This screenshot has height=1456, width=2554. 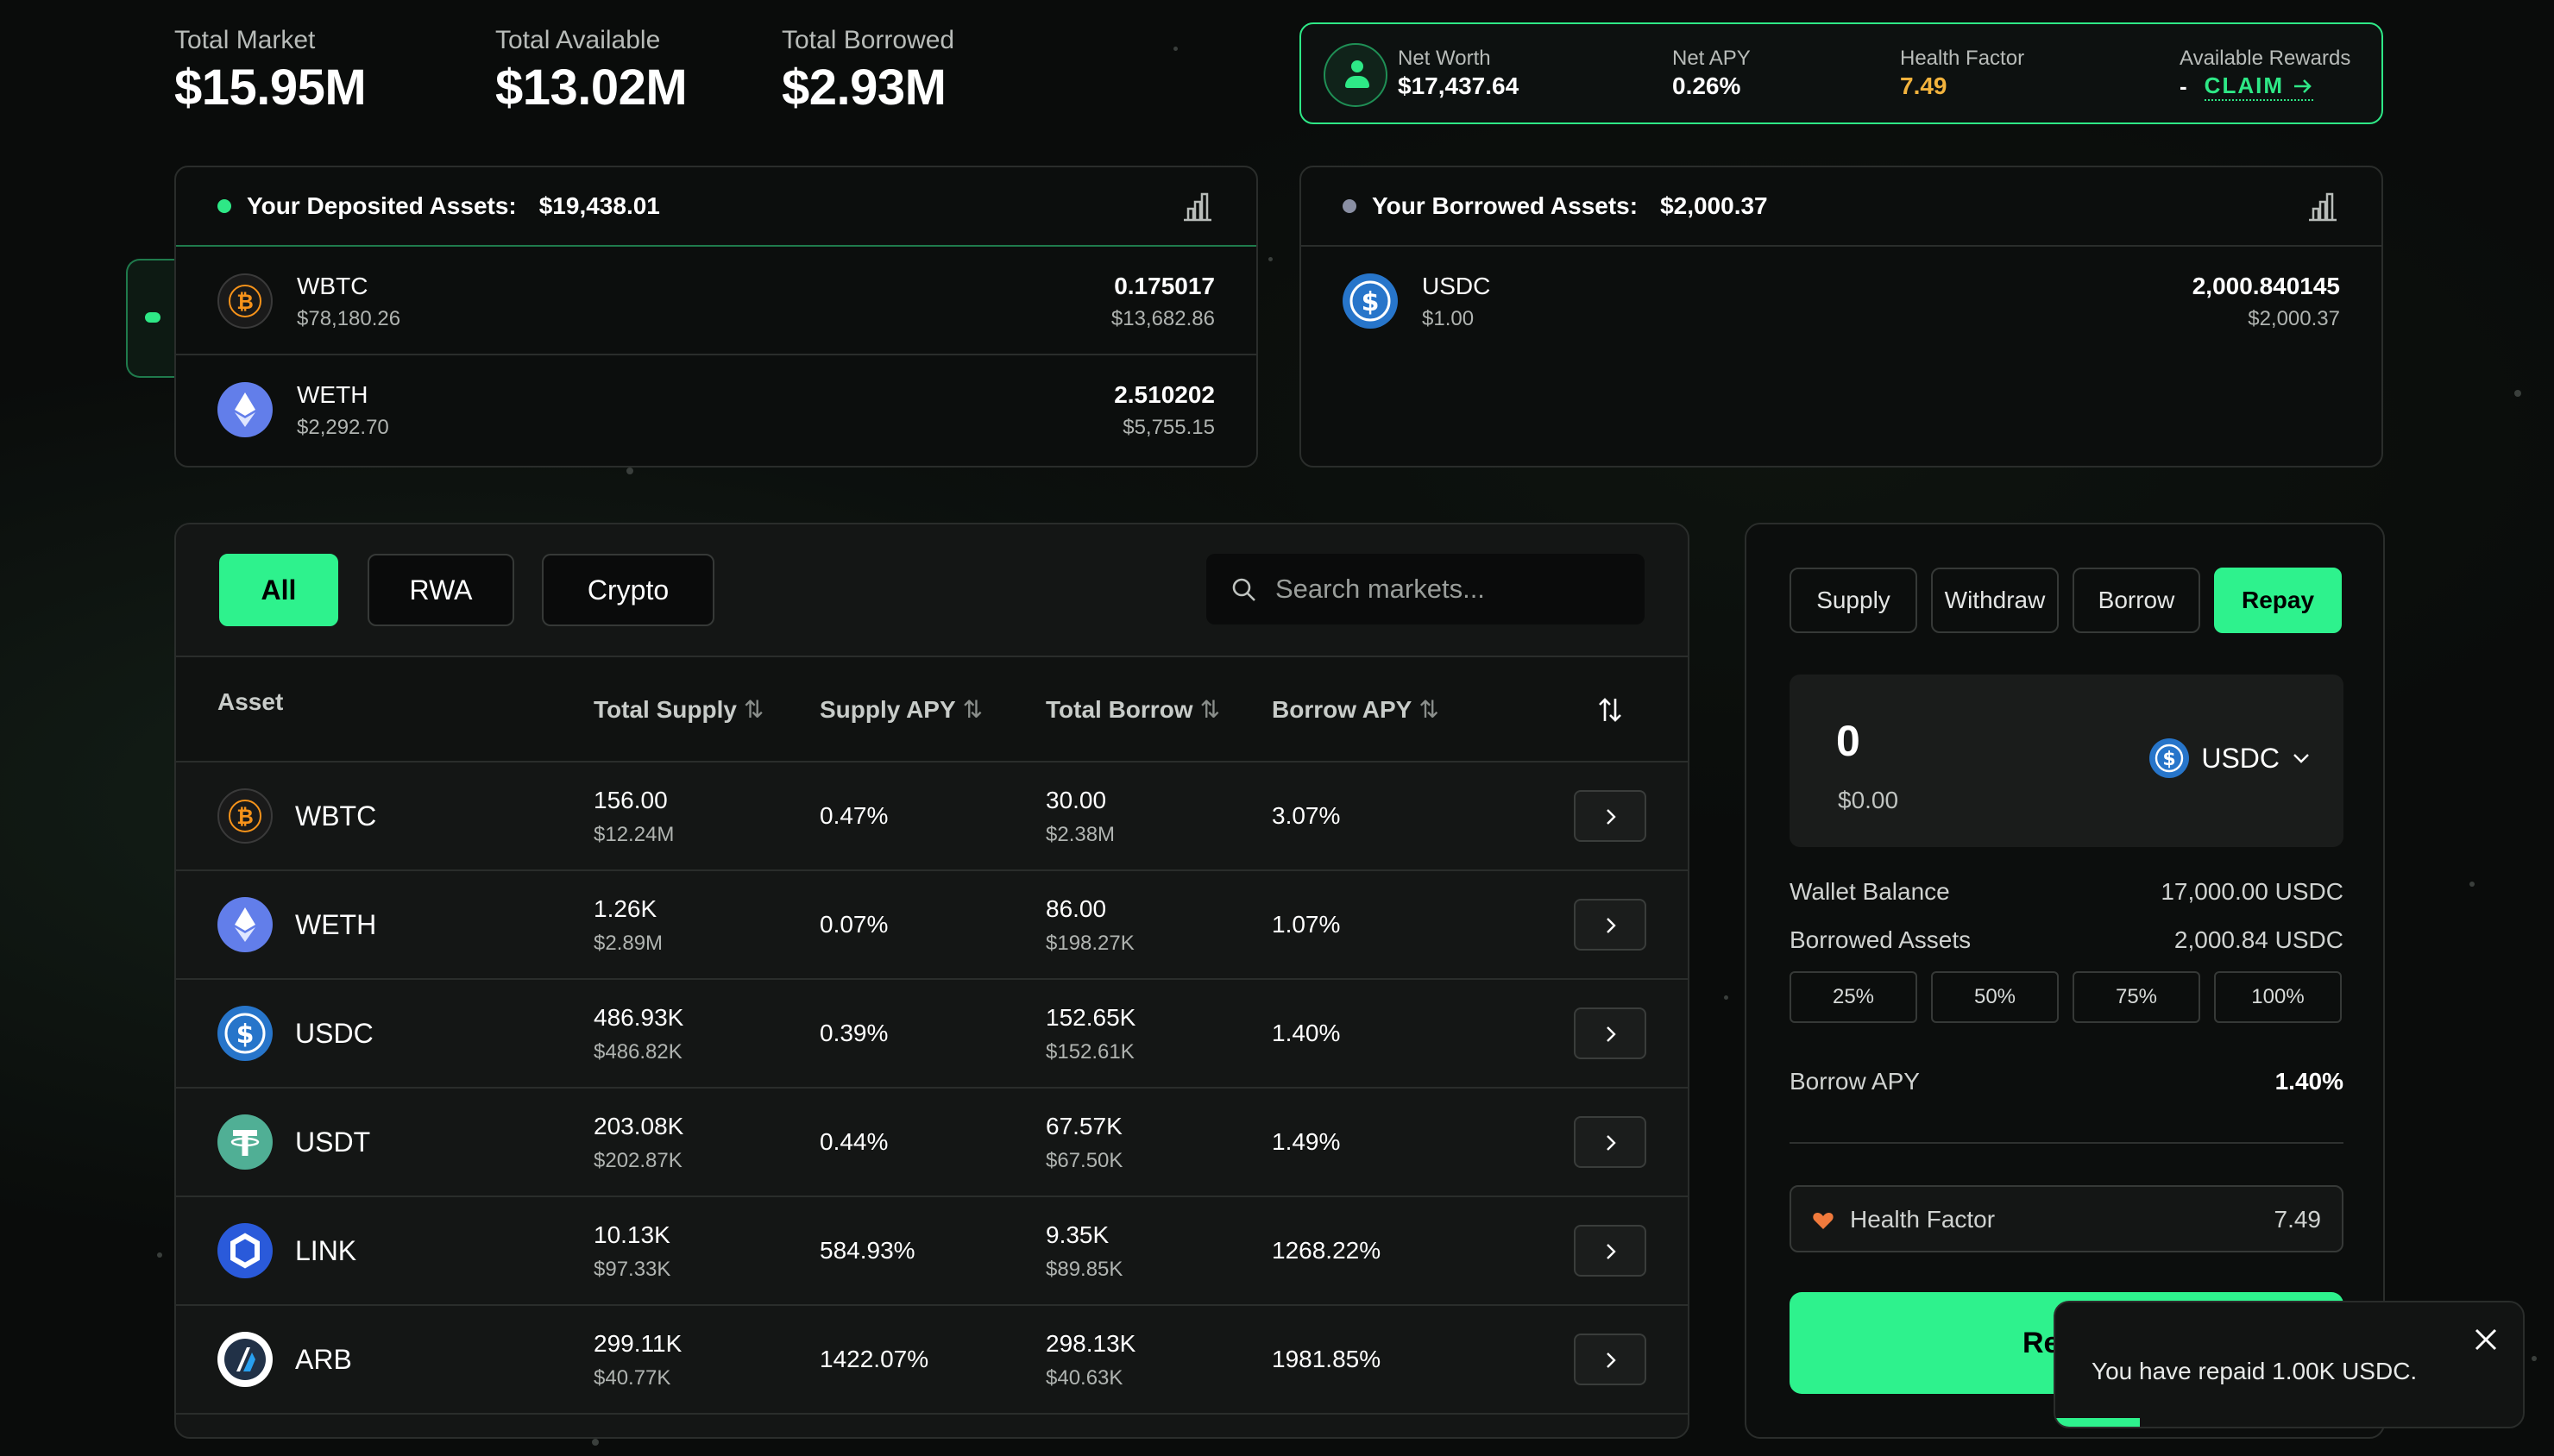 I want to click on asset-amount: 2,000.840145, so click(x=2266, y=286).